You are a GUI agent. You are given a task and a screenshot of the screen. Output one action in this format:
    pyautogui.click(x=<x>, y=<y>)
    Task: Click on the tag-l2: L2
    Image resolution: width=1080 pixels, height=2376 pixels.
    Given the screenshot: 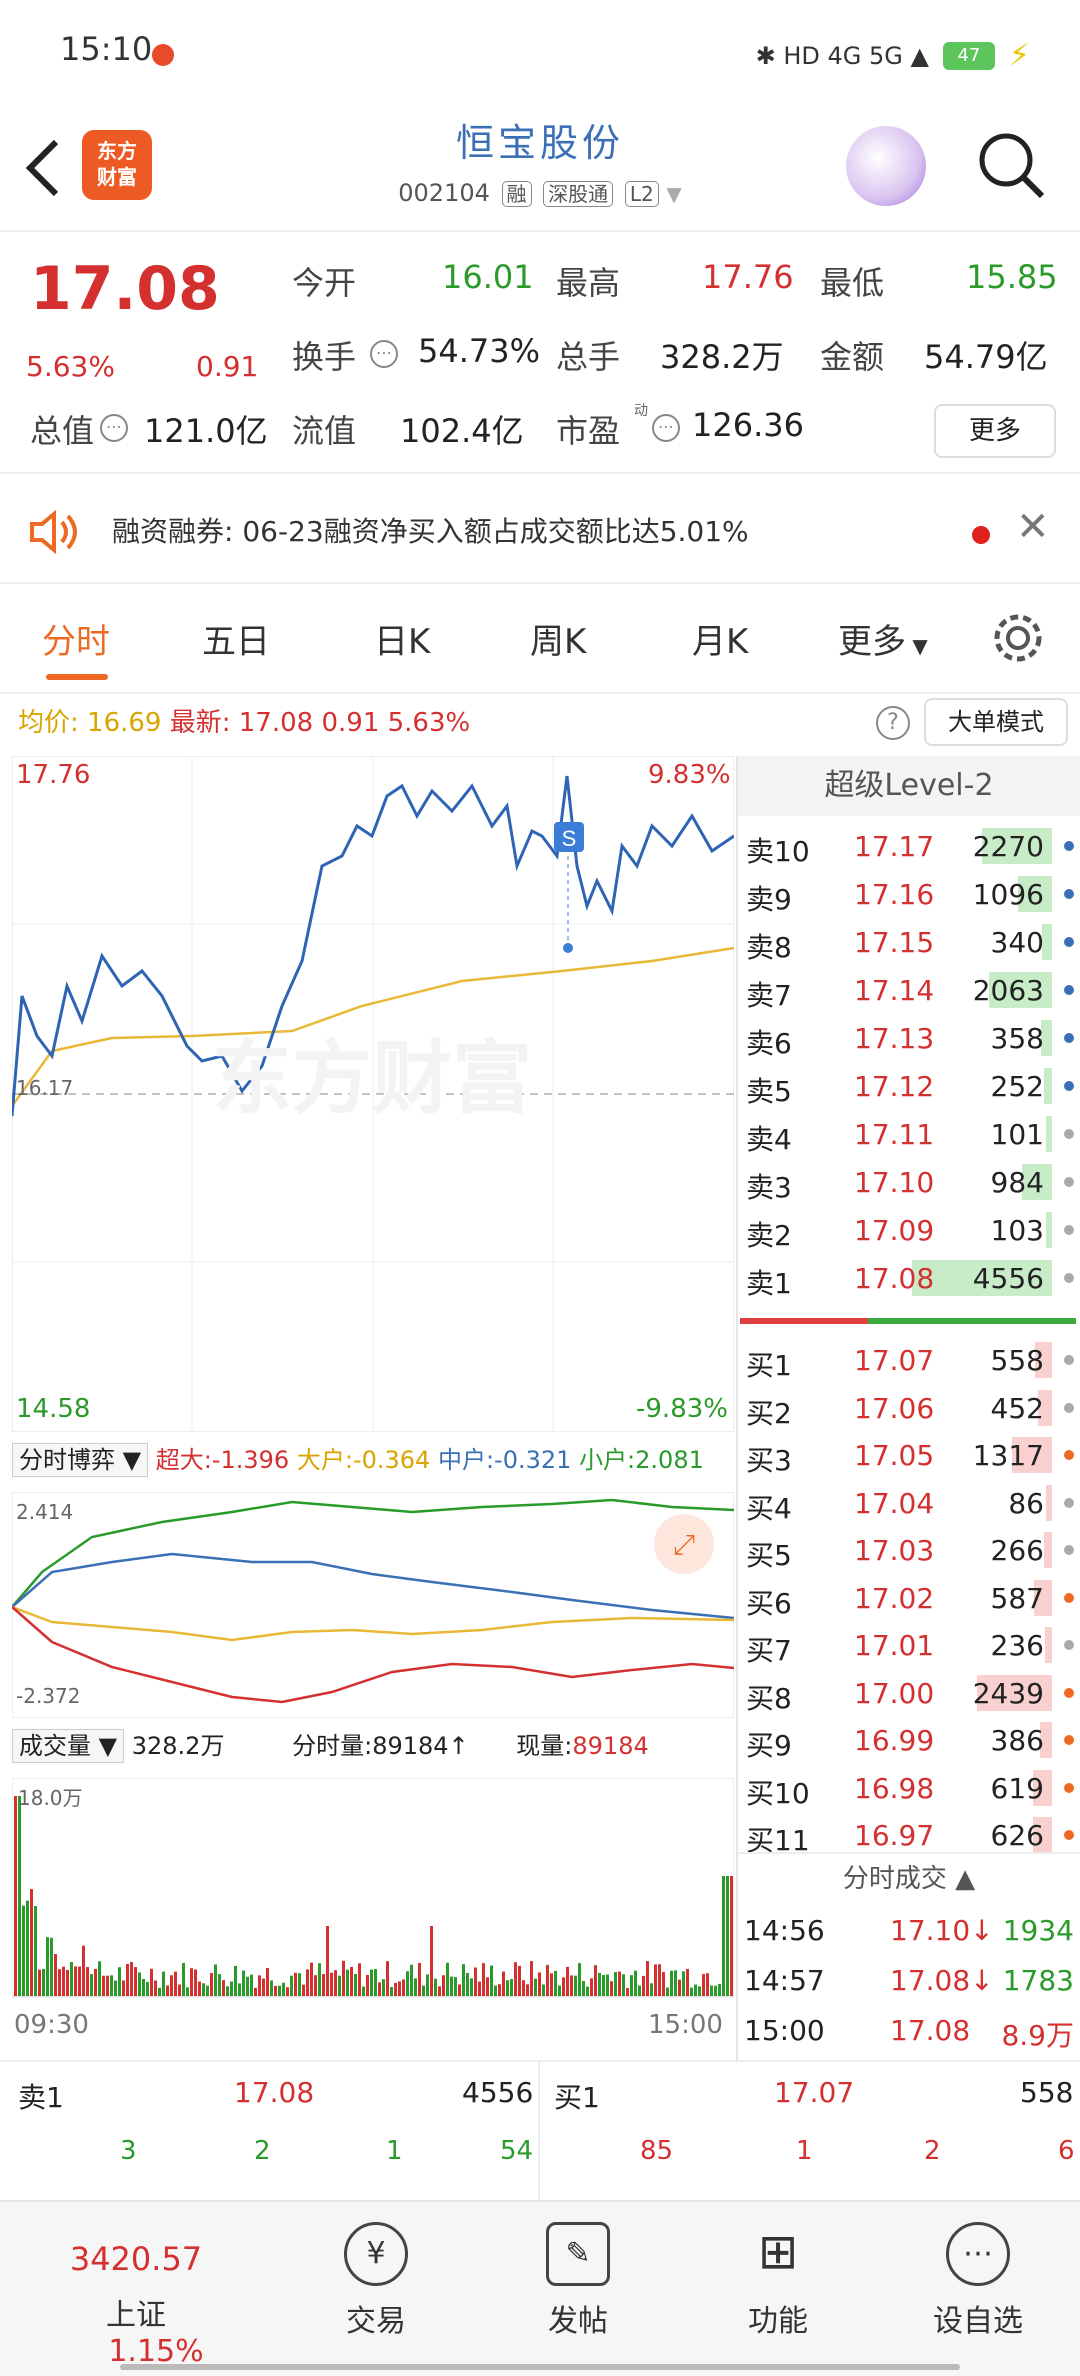 What is the action you would take?
    pyautogui.click(x=641, y=194)
    